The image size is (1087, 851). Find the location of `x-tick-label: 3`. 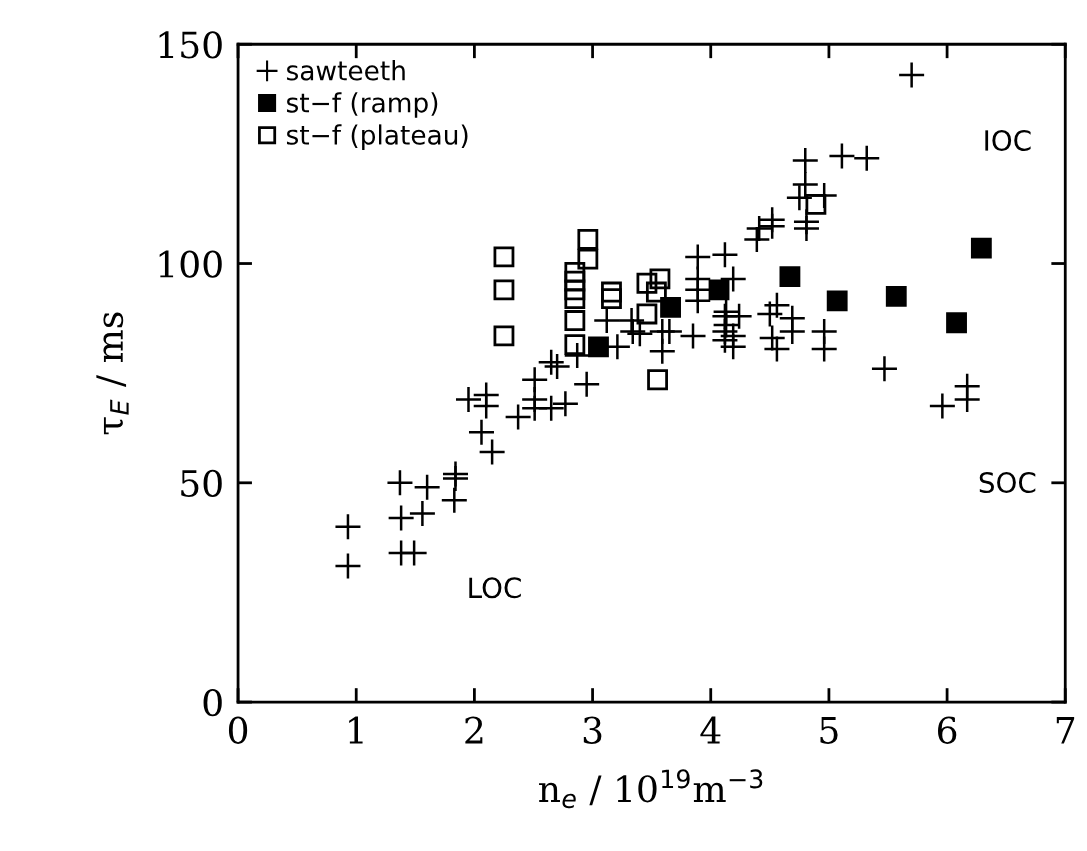

x-tick-label: 3 is located at coordinates (592, 730).